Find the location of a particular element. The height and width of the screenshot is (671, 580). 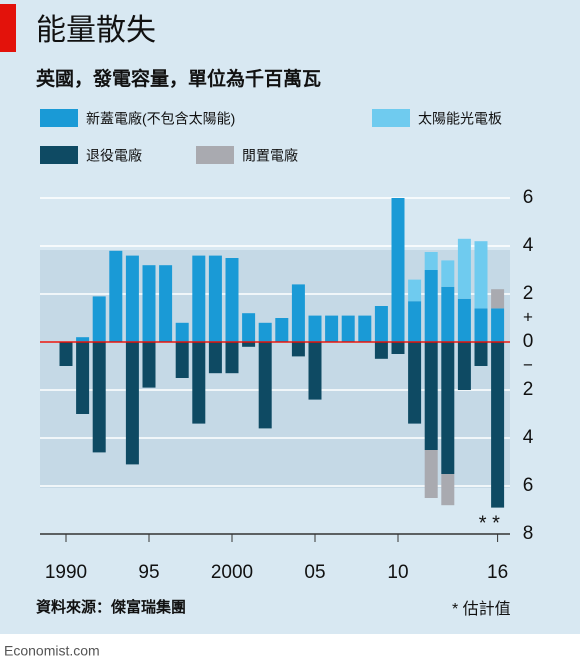

legend-label: 新蓋電廠(不包含太陽能) is located at coordinates (160, 119).